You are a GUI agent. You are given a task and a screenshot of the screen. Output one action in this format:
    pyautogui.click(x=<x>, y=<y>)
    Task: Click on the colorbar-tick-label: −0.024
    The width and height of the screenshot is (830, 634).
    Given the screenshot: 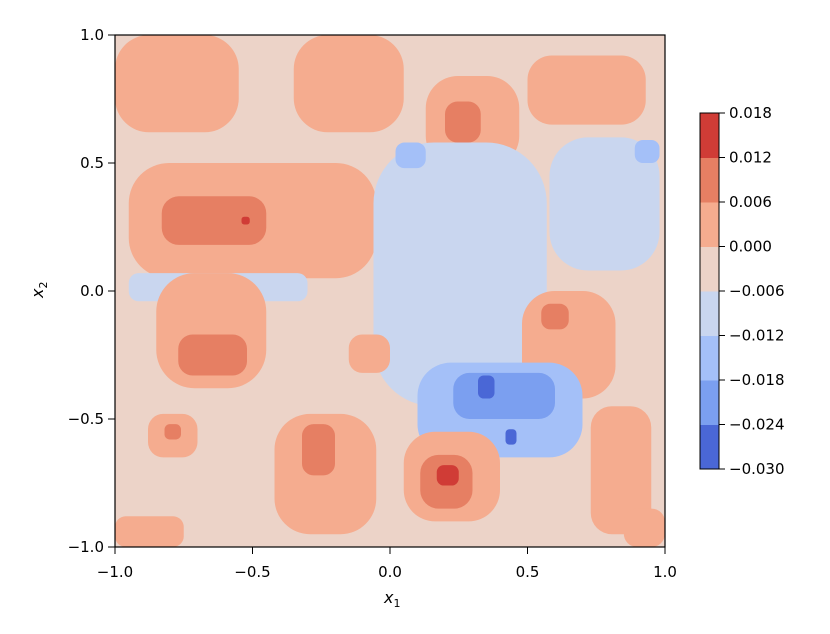 What is the action you would take?
    pyautogui.click(x=757, y=425)
    